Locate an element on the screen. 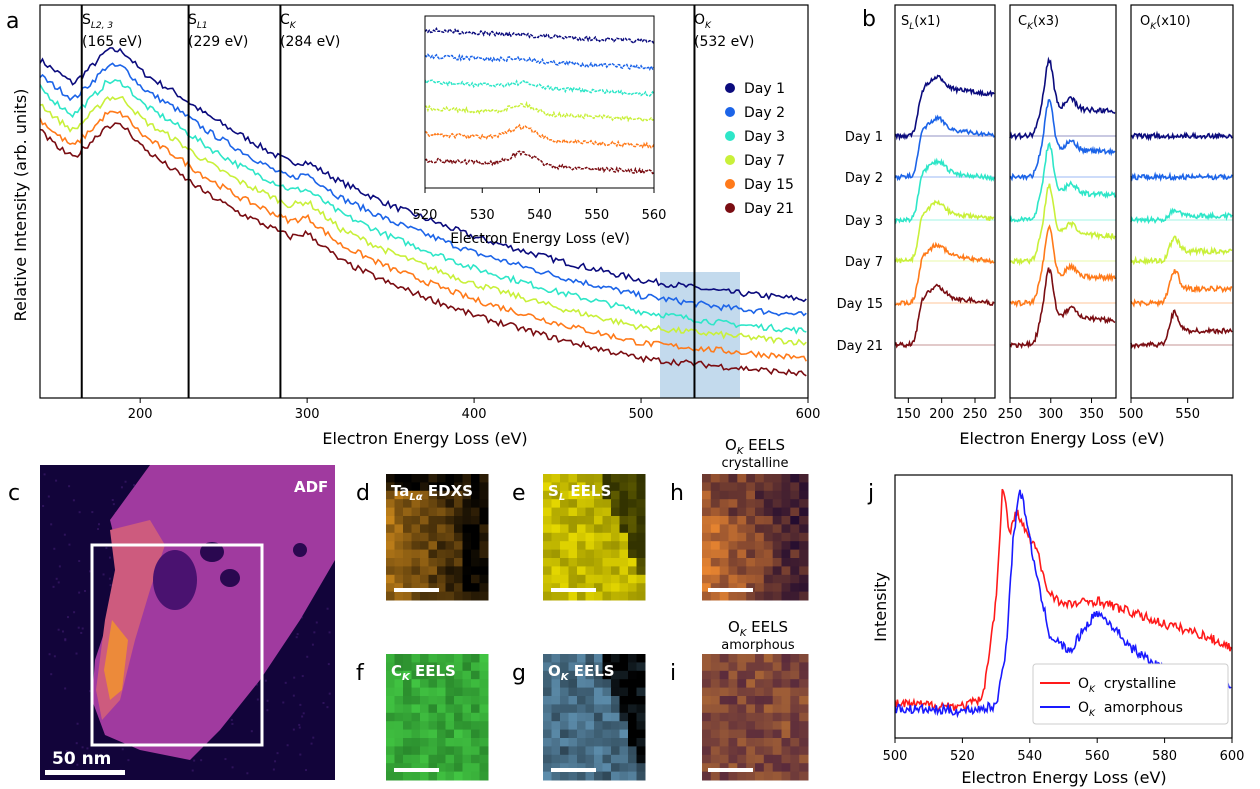  edge-label-ok: OK is located at coordinates (703, 21).